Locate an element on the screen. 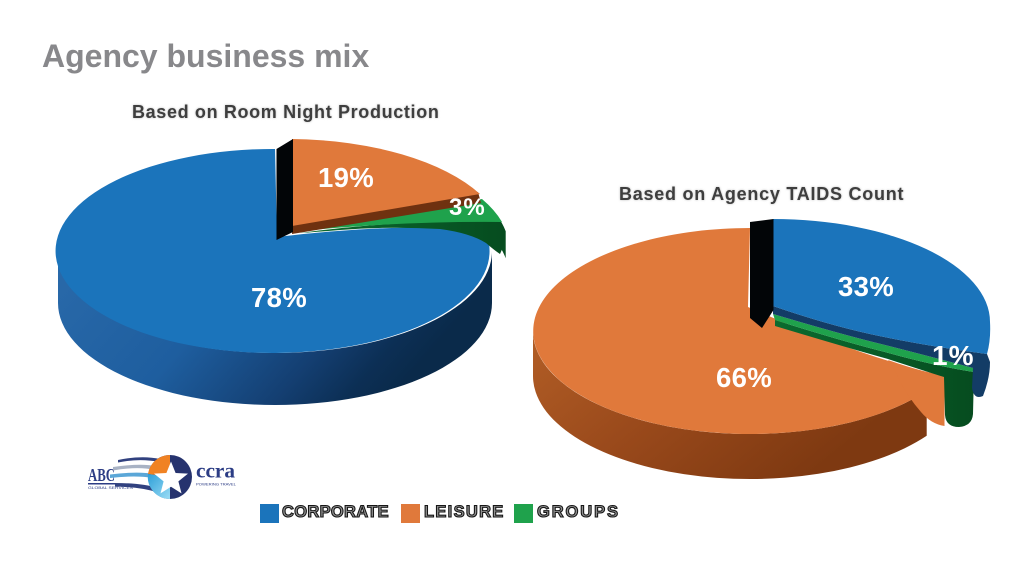  svg-text: GLOBAL SERVICES is located at coordinates (110, 487).